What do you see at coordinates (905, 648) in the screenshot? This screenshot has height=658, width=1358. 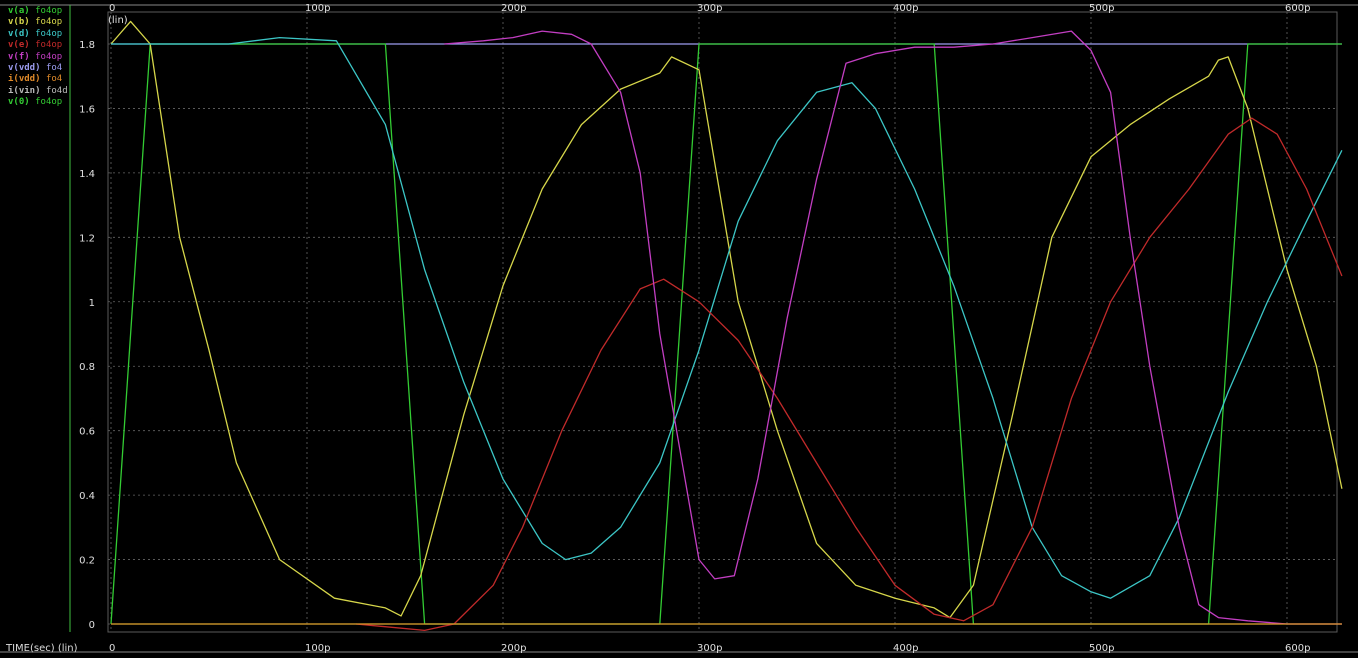 I see `x-tick-label-bottom: 400p` at bounding box center [905, 648].